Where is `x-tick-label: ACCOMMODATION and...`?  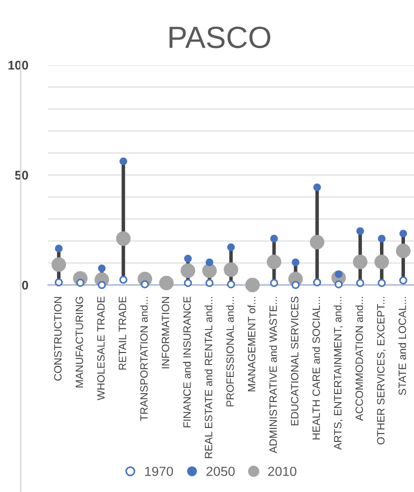 x-tick-label: ACCOMMODATION and... is located at coordinates (359, 359).